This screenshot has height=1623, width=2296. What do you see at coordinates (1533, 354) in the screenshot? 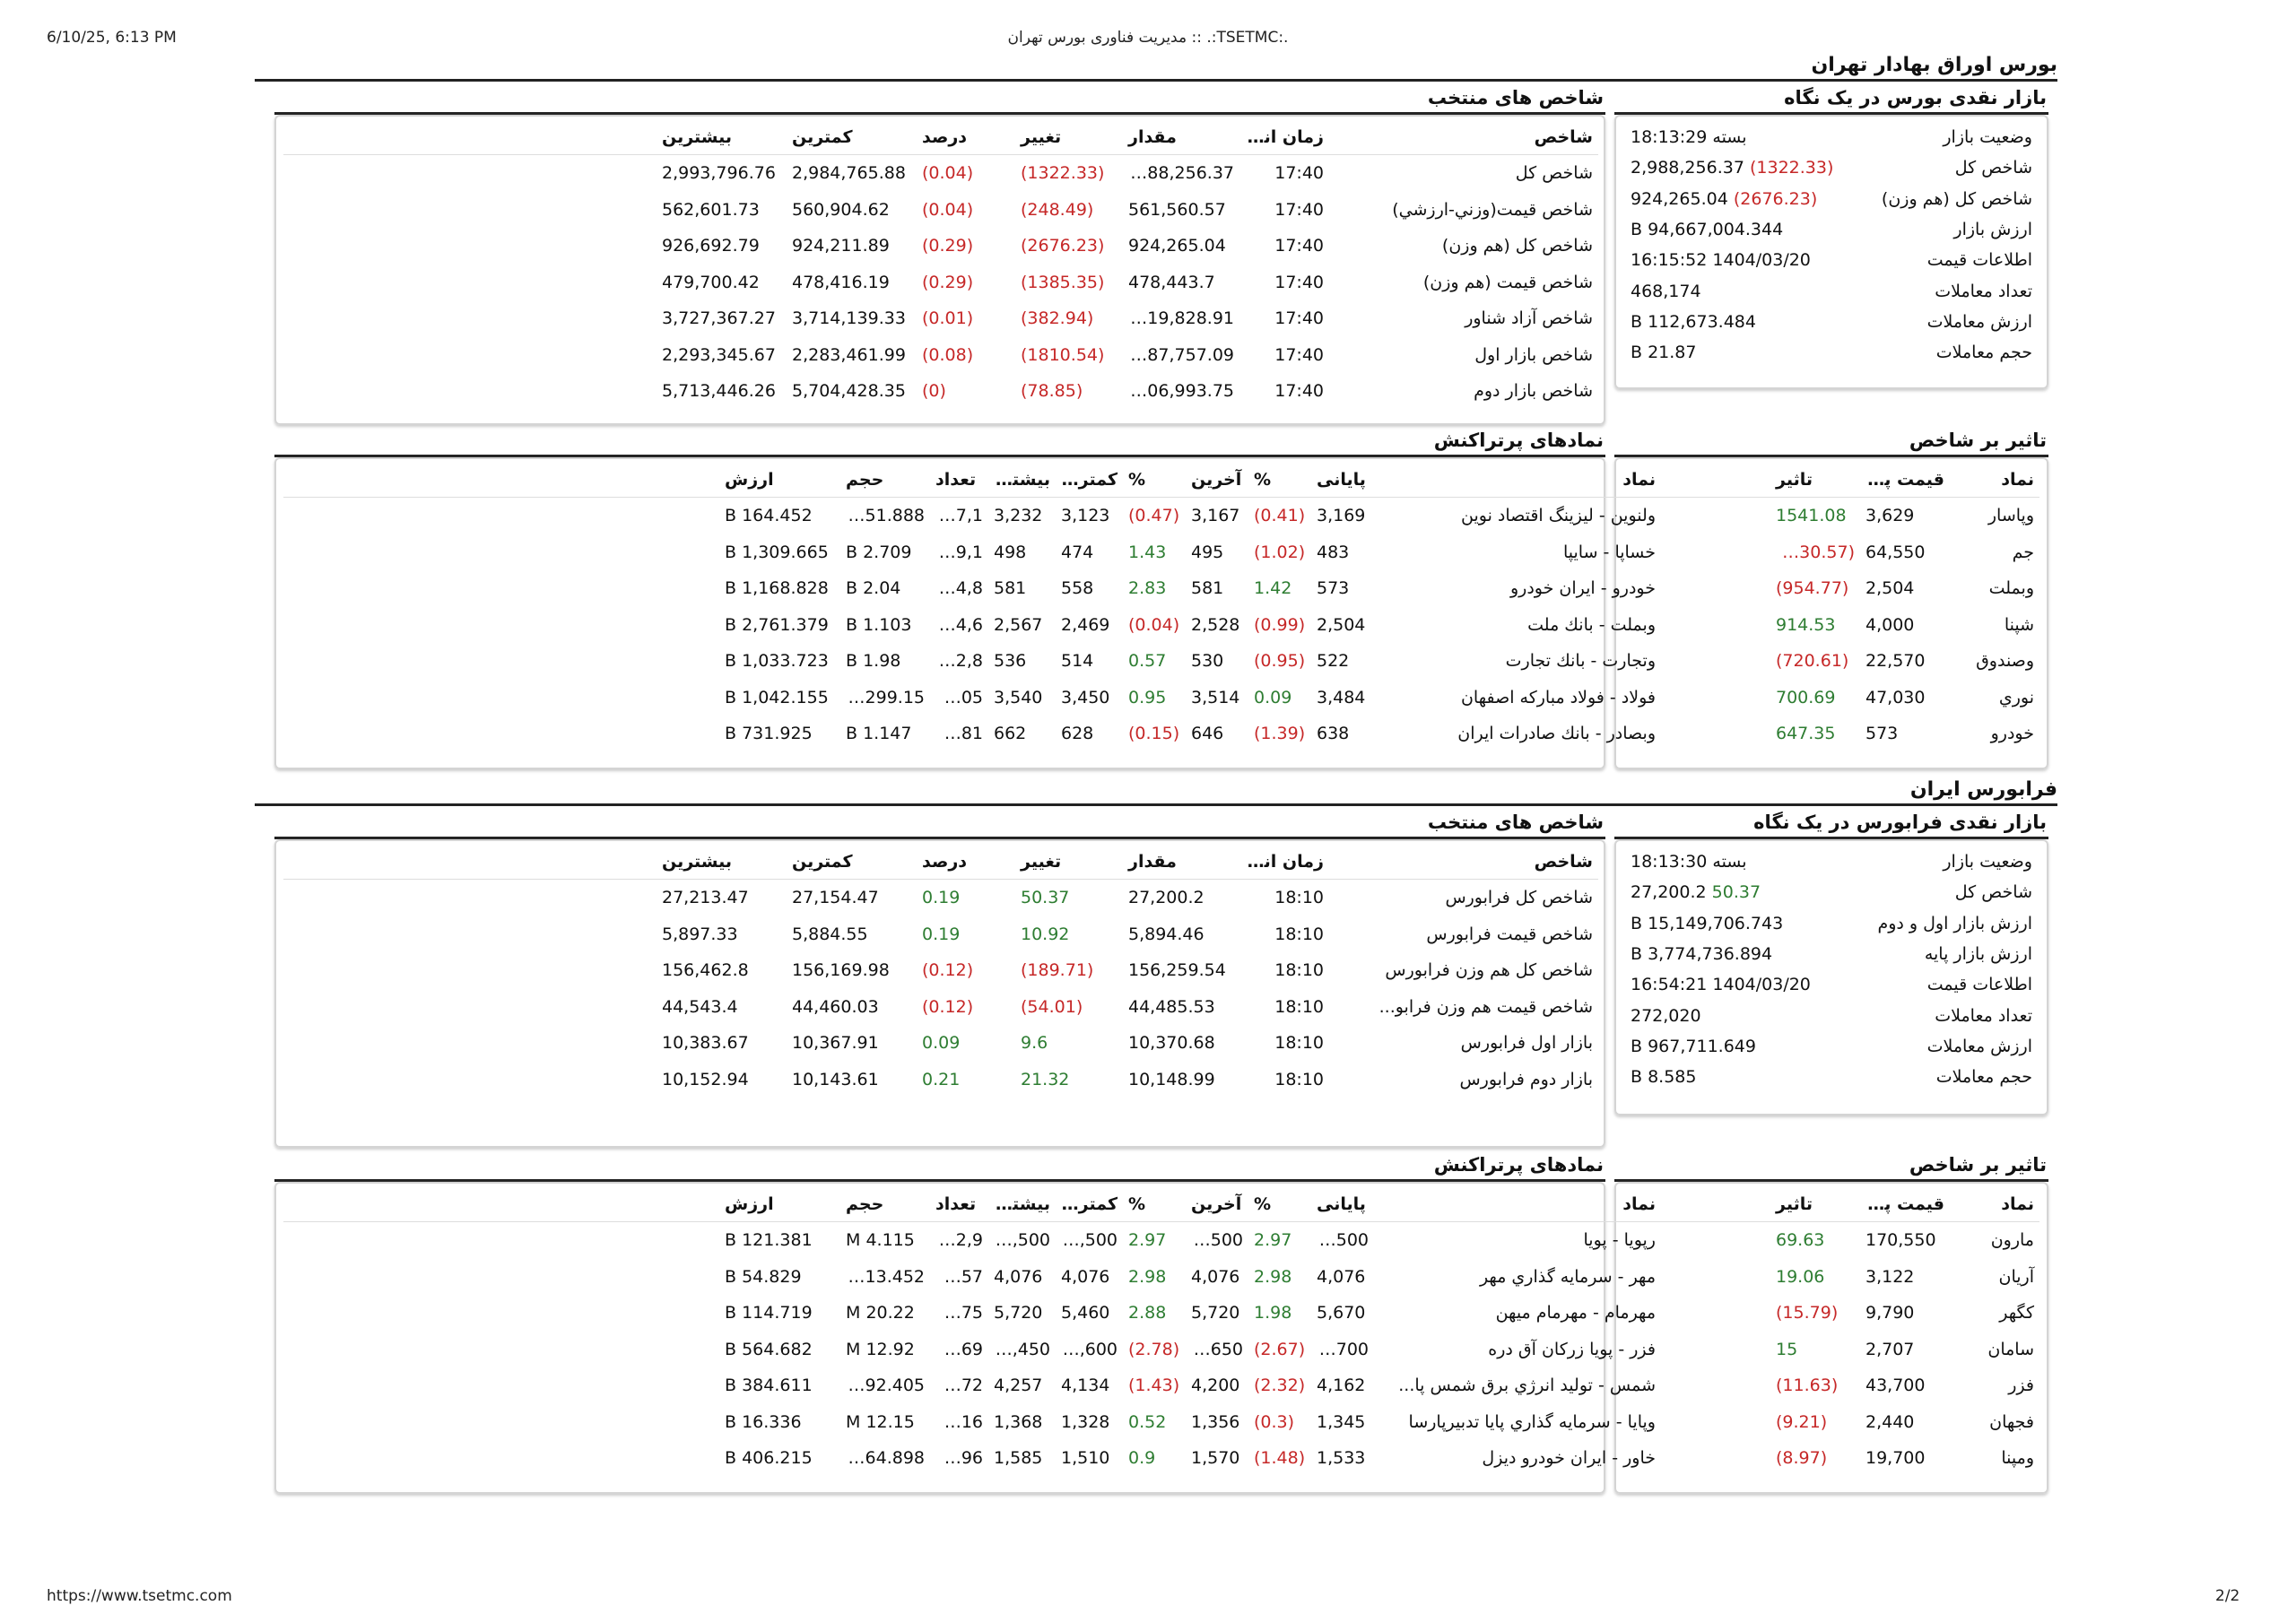
I see `indices-cell-name: شاخص بازار اول` at bounding box center [1533, 354].